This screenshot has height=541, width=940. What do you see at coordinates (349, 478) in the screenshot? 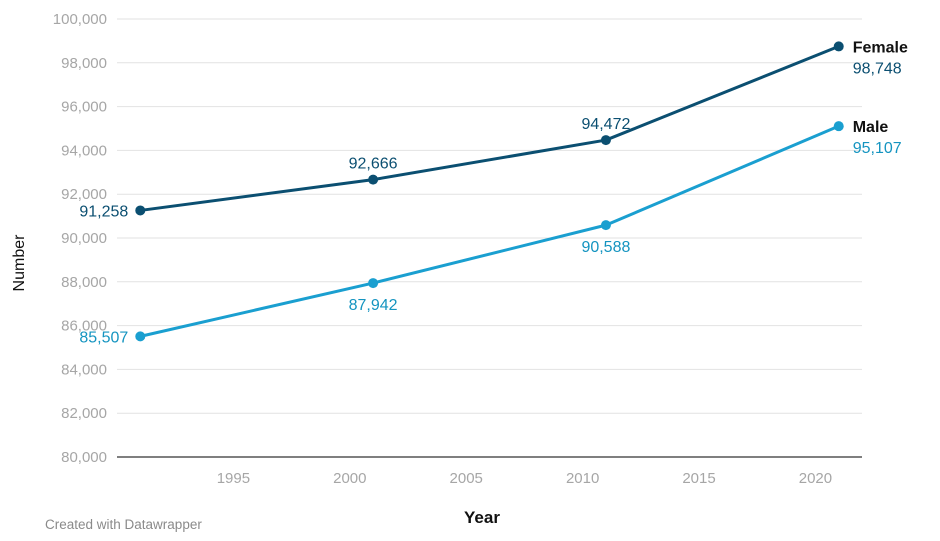
I see `x-tick-label: 2000` at bounding box center [349, 478].